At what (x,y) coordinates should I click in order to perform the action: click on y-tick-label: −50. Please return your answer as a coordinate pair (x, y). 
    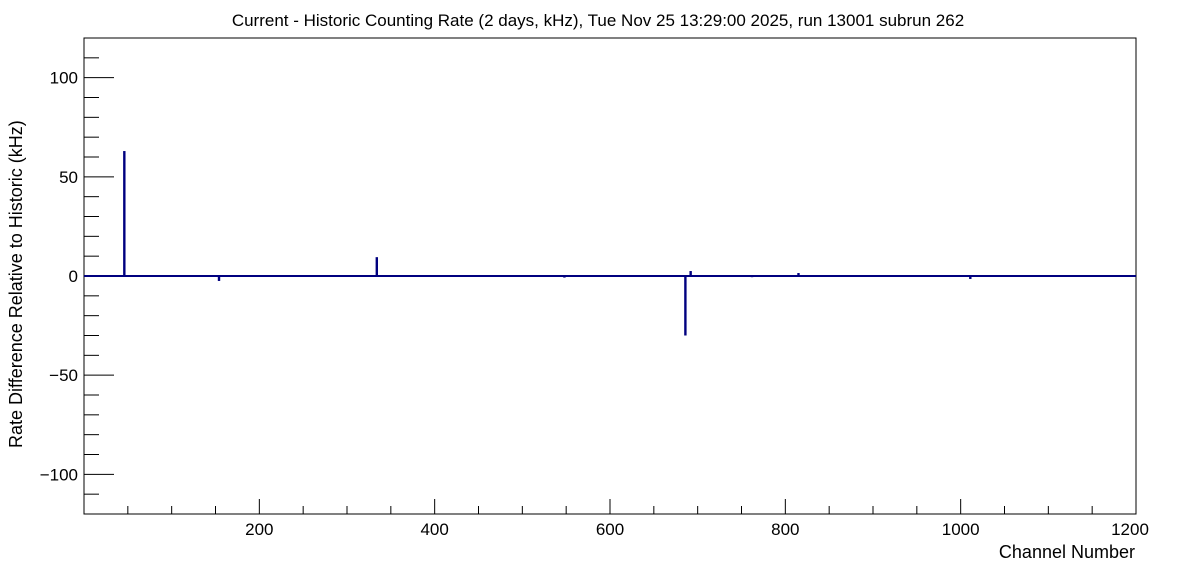
    Looking at the image, I should click on (63, 375).